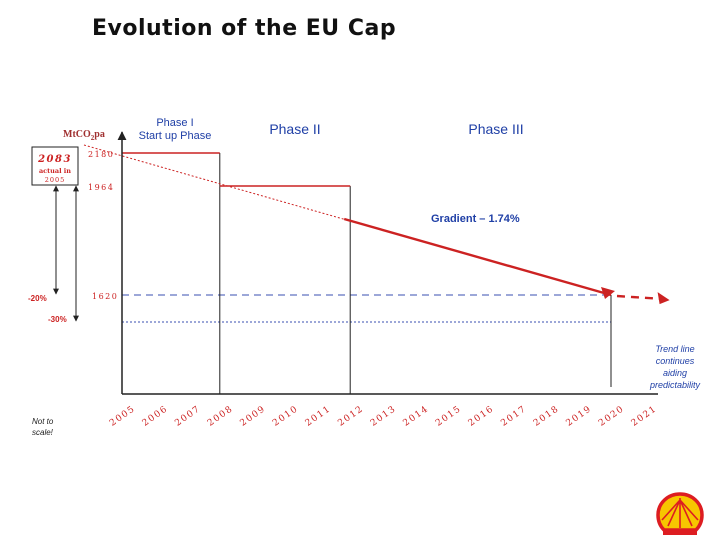 The width and height of the screenshot is (728, 546). Describe the element at coordinates (675, 361) in the screenshot. I see `trend-note: continues` at that location.